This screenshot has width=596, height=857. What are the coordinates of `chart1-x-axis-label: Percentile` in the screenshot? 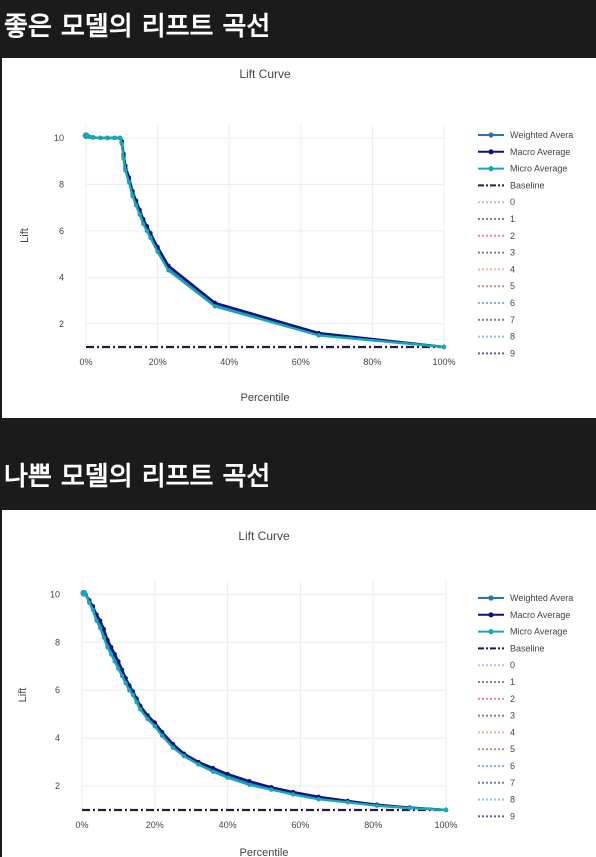 It's located at (264, 852).